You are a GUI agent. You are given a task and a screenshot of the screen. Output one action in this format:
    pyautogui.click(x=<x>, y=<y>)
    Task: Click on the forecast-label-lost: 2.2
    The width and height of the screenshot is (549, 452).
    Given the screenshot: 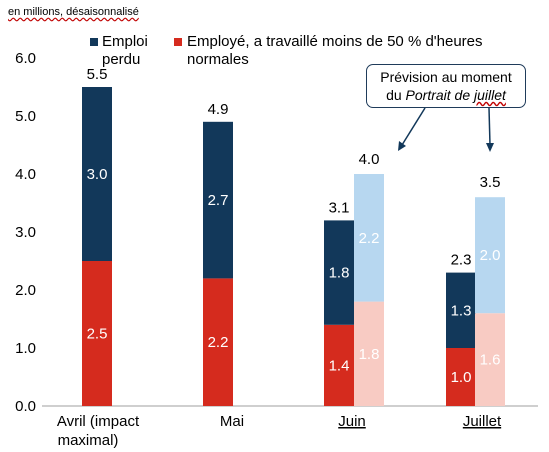 What is the action you would take?
    pyautogui.click(x=369, y=238)
    